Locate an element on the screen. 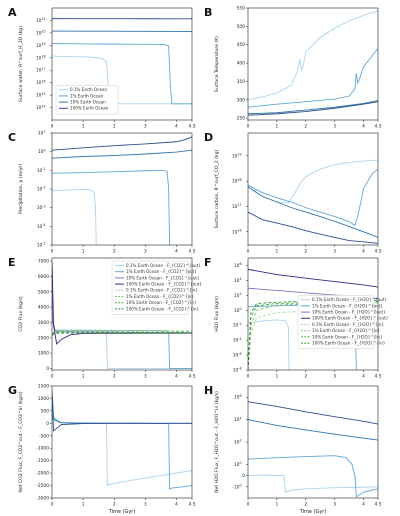 The width and height of the screenshot is (400, 516). y-tick-label: 6000 is located at coordinates (43, 277).